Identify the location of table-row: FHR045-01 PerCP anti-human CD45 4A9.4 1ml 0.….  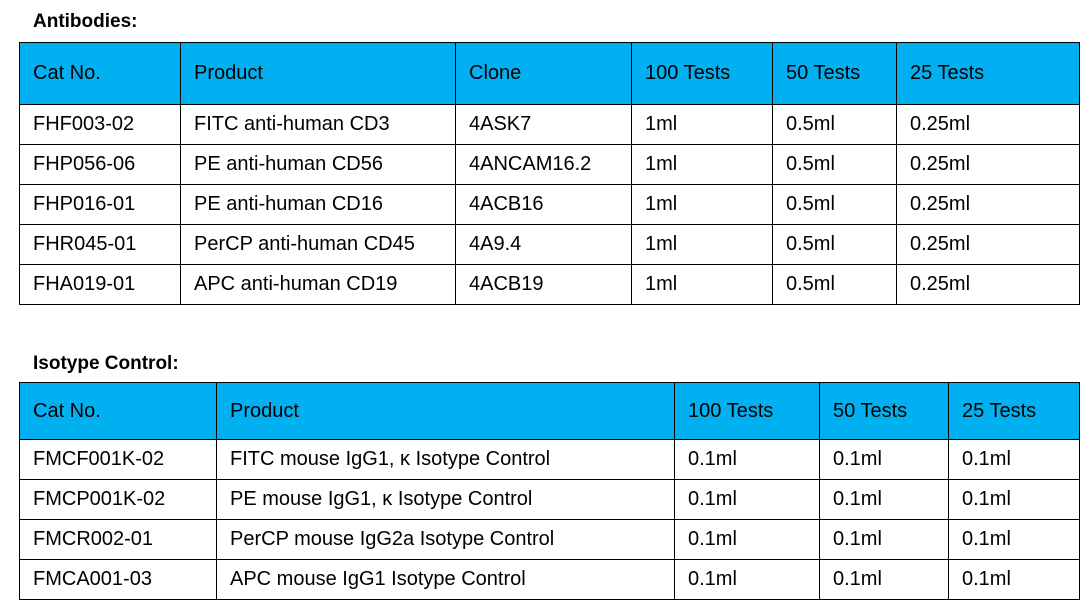
(549, 244).